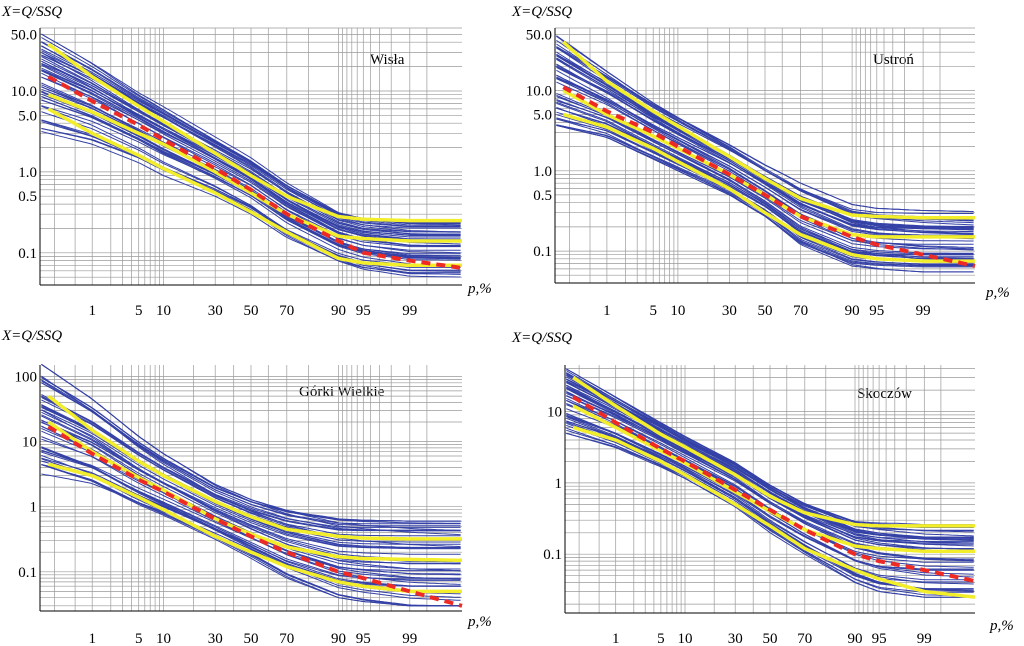  What do you see at coordinates (254, 168) in the screenshot?
I see `middle-curve` at bounding box center [254, 168].